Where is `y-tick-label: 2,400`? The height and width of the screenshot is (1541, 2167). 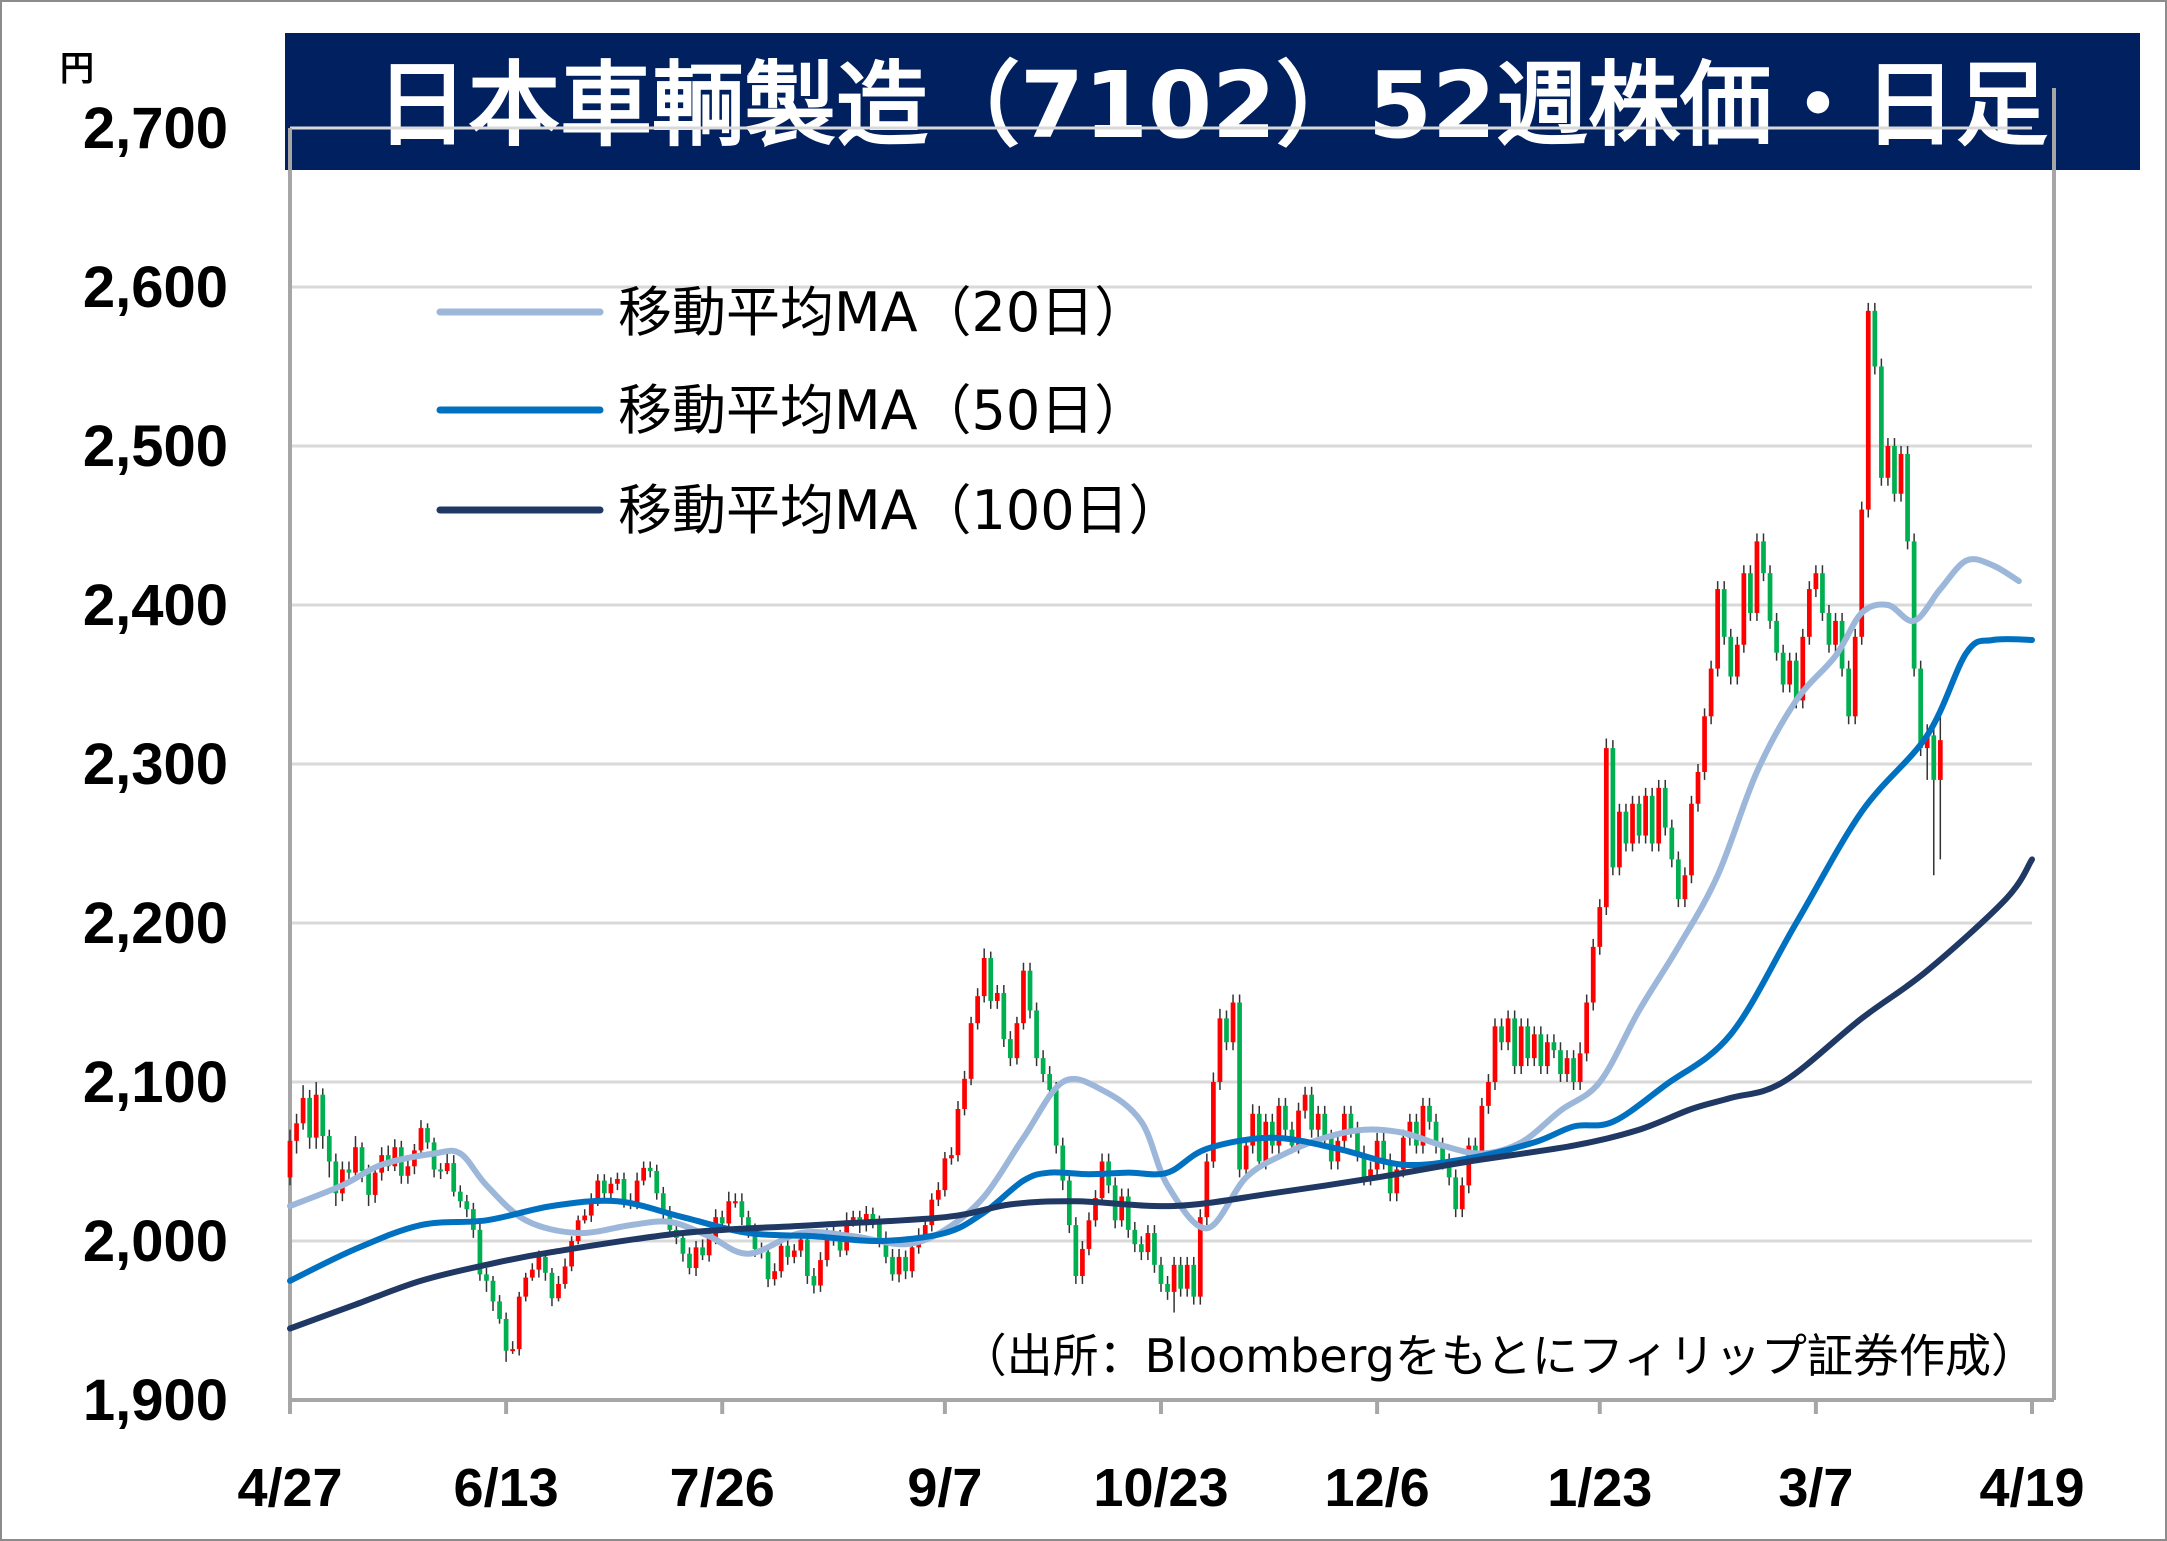
y-tick-label: 2,400 is located at coordinates (155, 605).